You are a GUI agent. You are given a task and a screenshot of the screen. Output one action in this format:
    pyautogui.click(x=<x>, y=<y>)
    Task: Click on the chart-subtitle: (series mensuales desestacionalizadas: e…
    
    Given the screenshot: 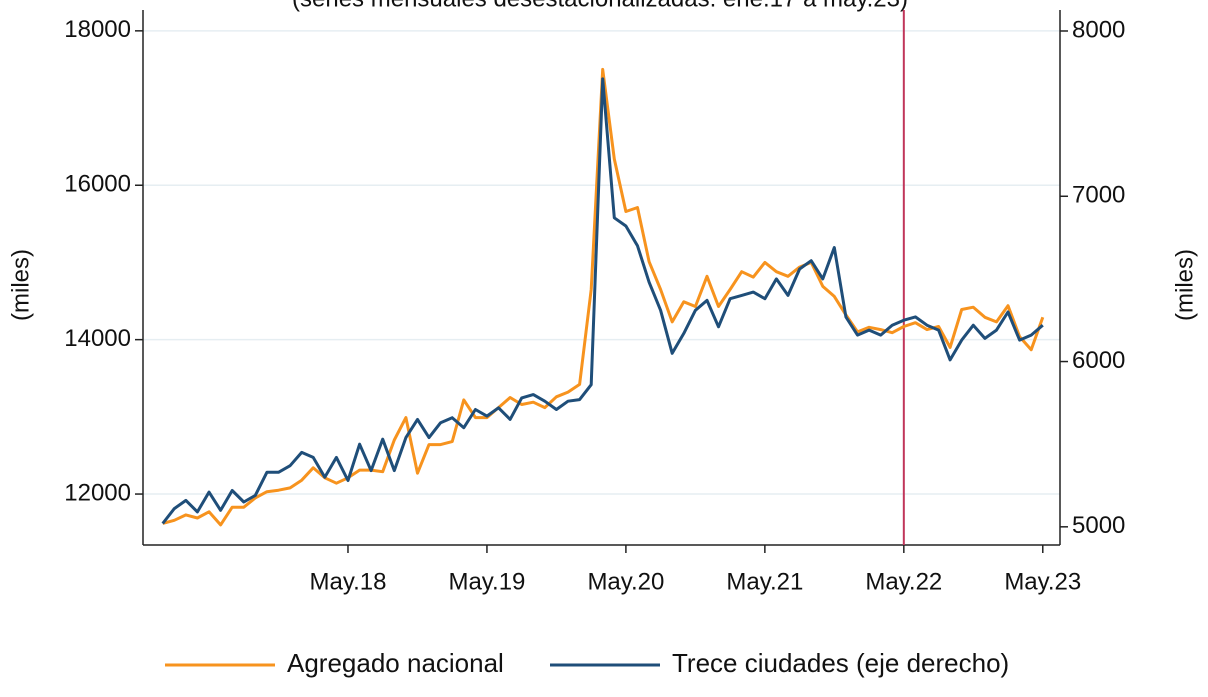 What is the action you would take?
    pyautogui.click(x=600, y=6)
    